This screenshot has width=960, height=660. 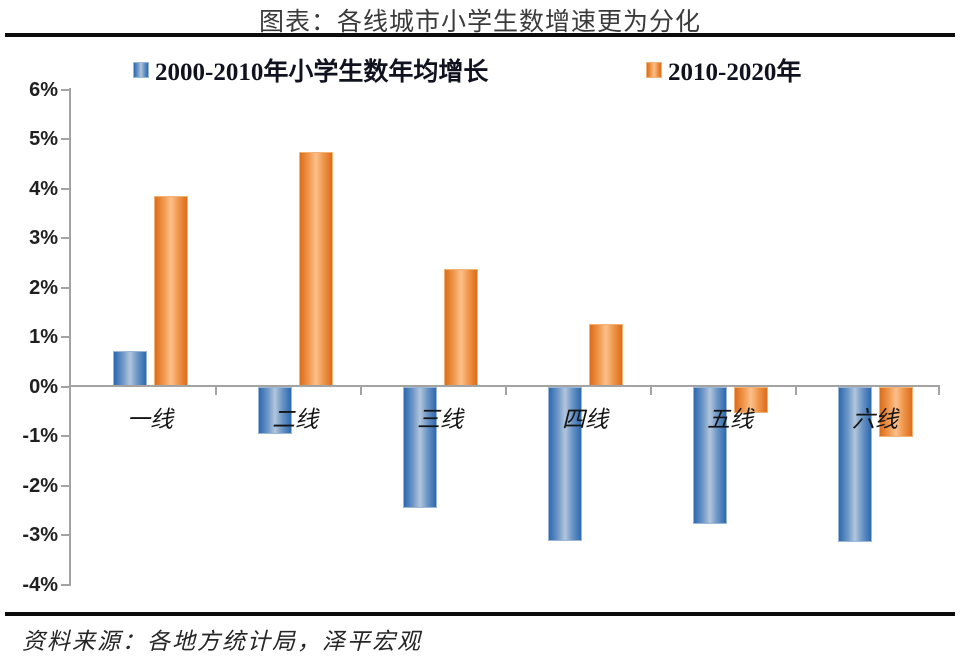 I want to click on bar-s0-c0, so click(x=130, y=368).